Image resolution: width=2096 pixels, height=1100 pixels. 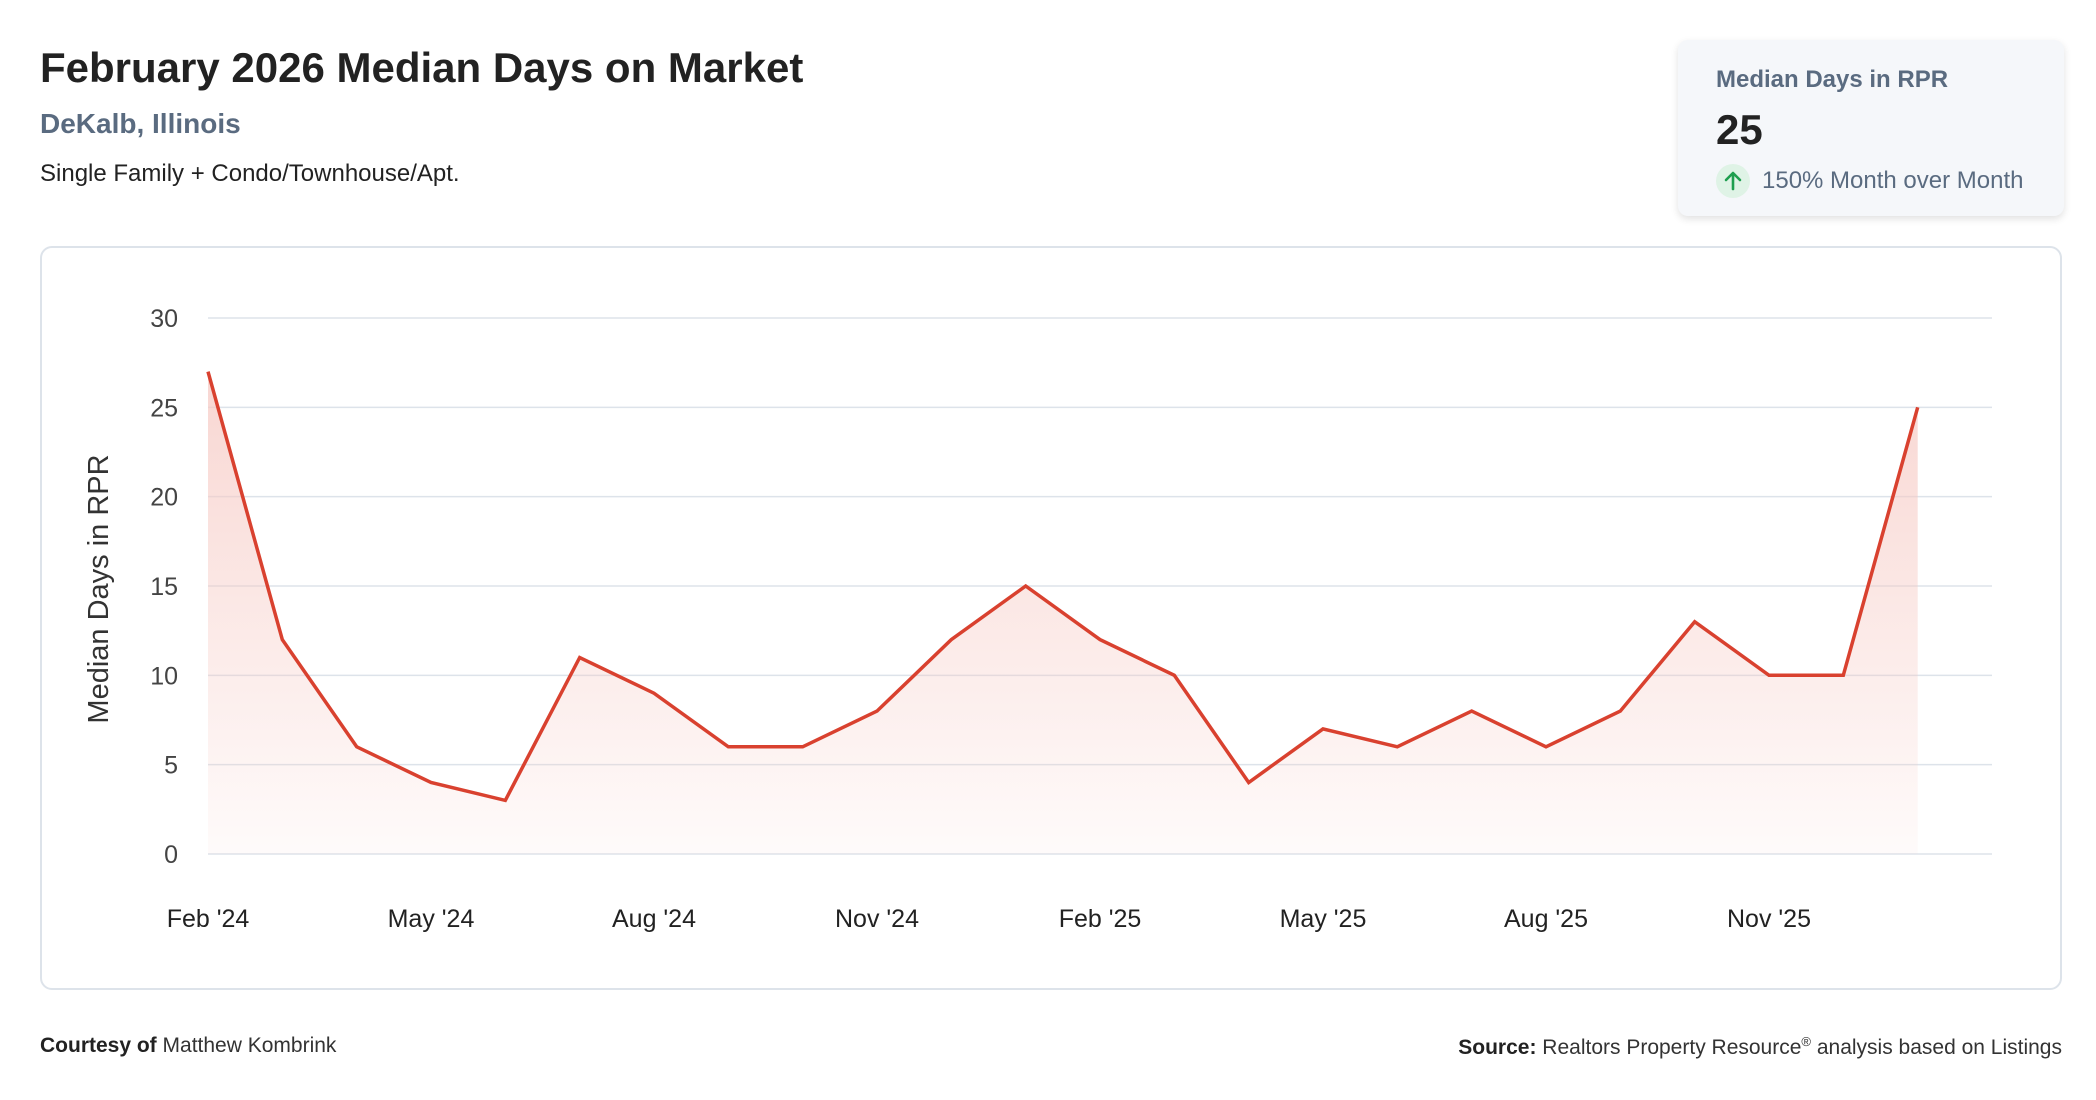 I want to click on source-text-suffix: analysis based on Listings, so click(x=1936, y=1047).